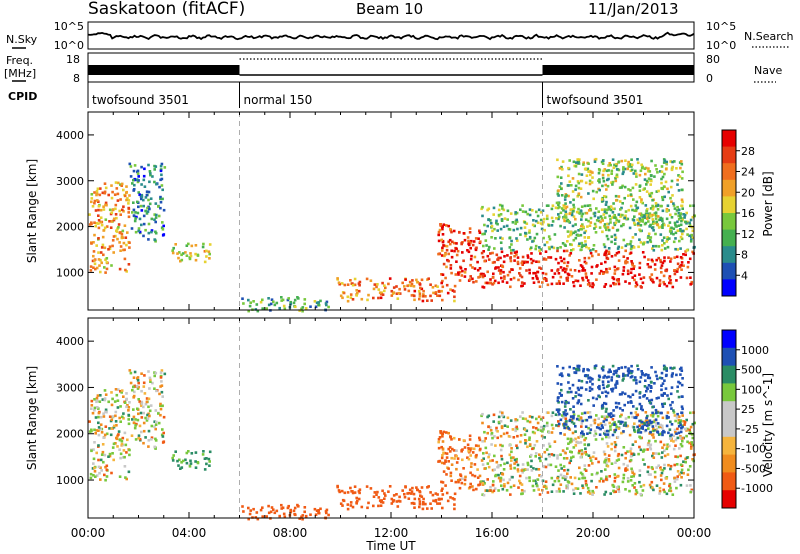 Image resolution: width=800 pixels, height=554 pixels. I want to click on nsky-panel: N.Sky 10^5 10^0 10^5 10^0 N.Search, so click(400, 36).